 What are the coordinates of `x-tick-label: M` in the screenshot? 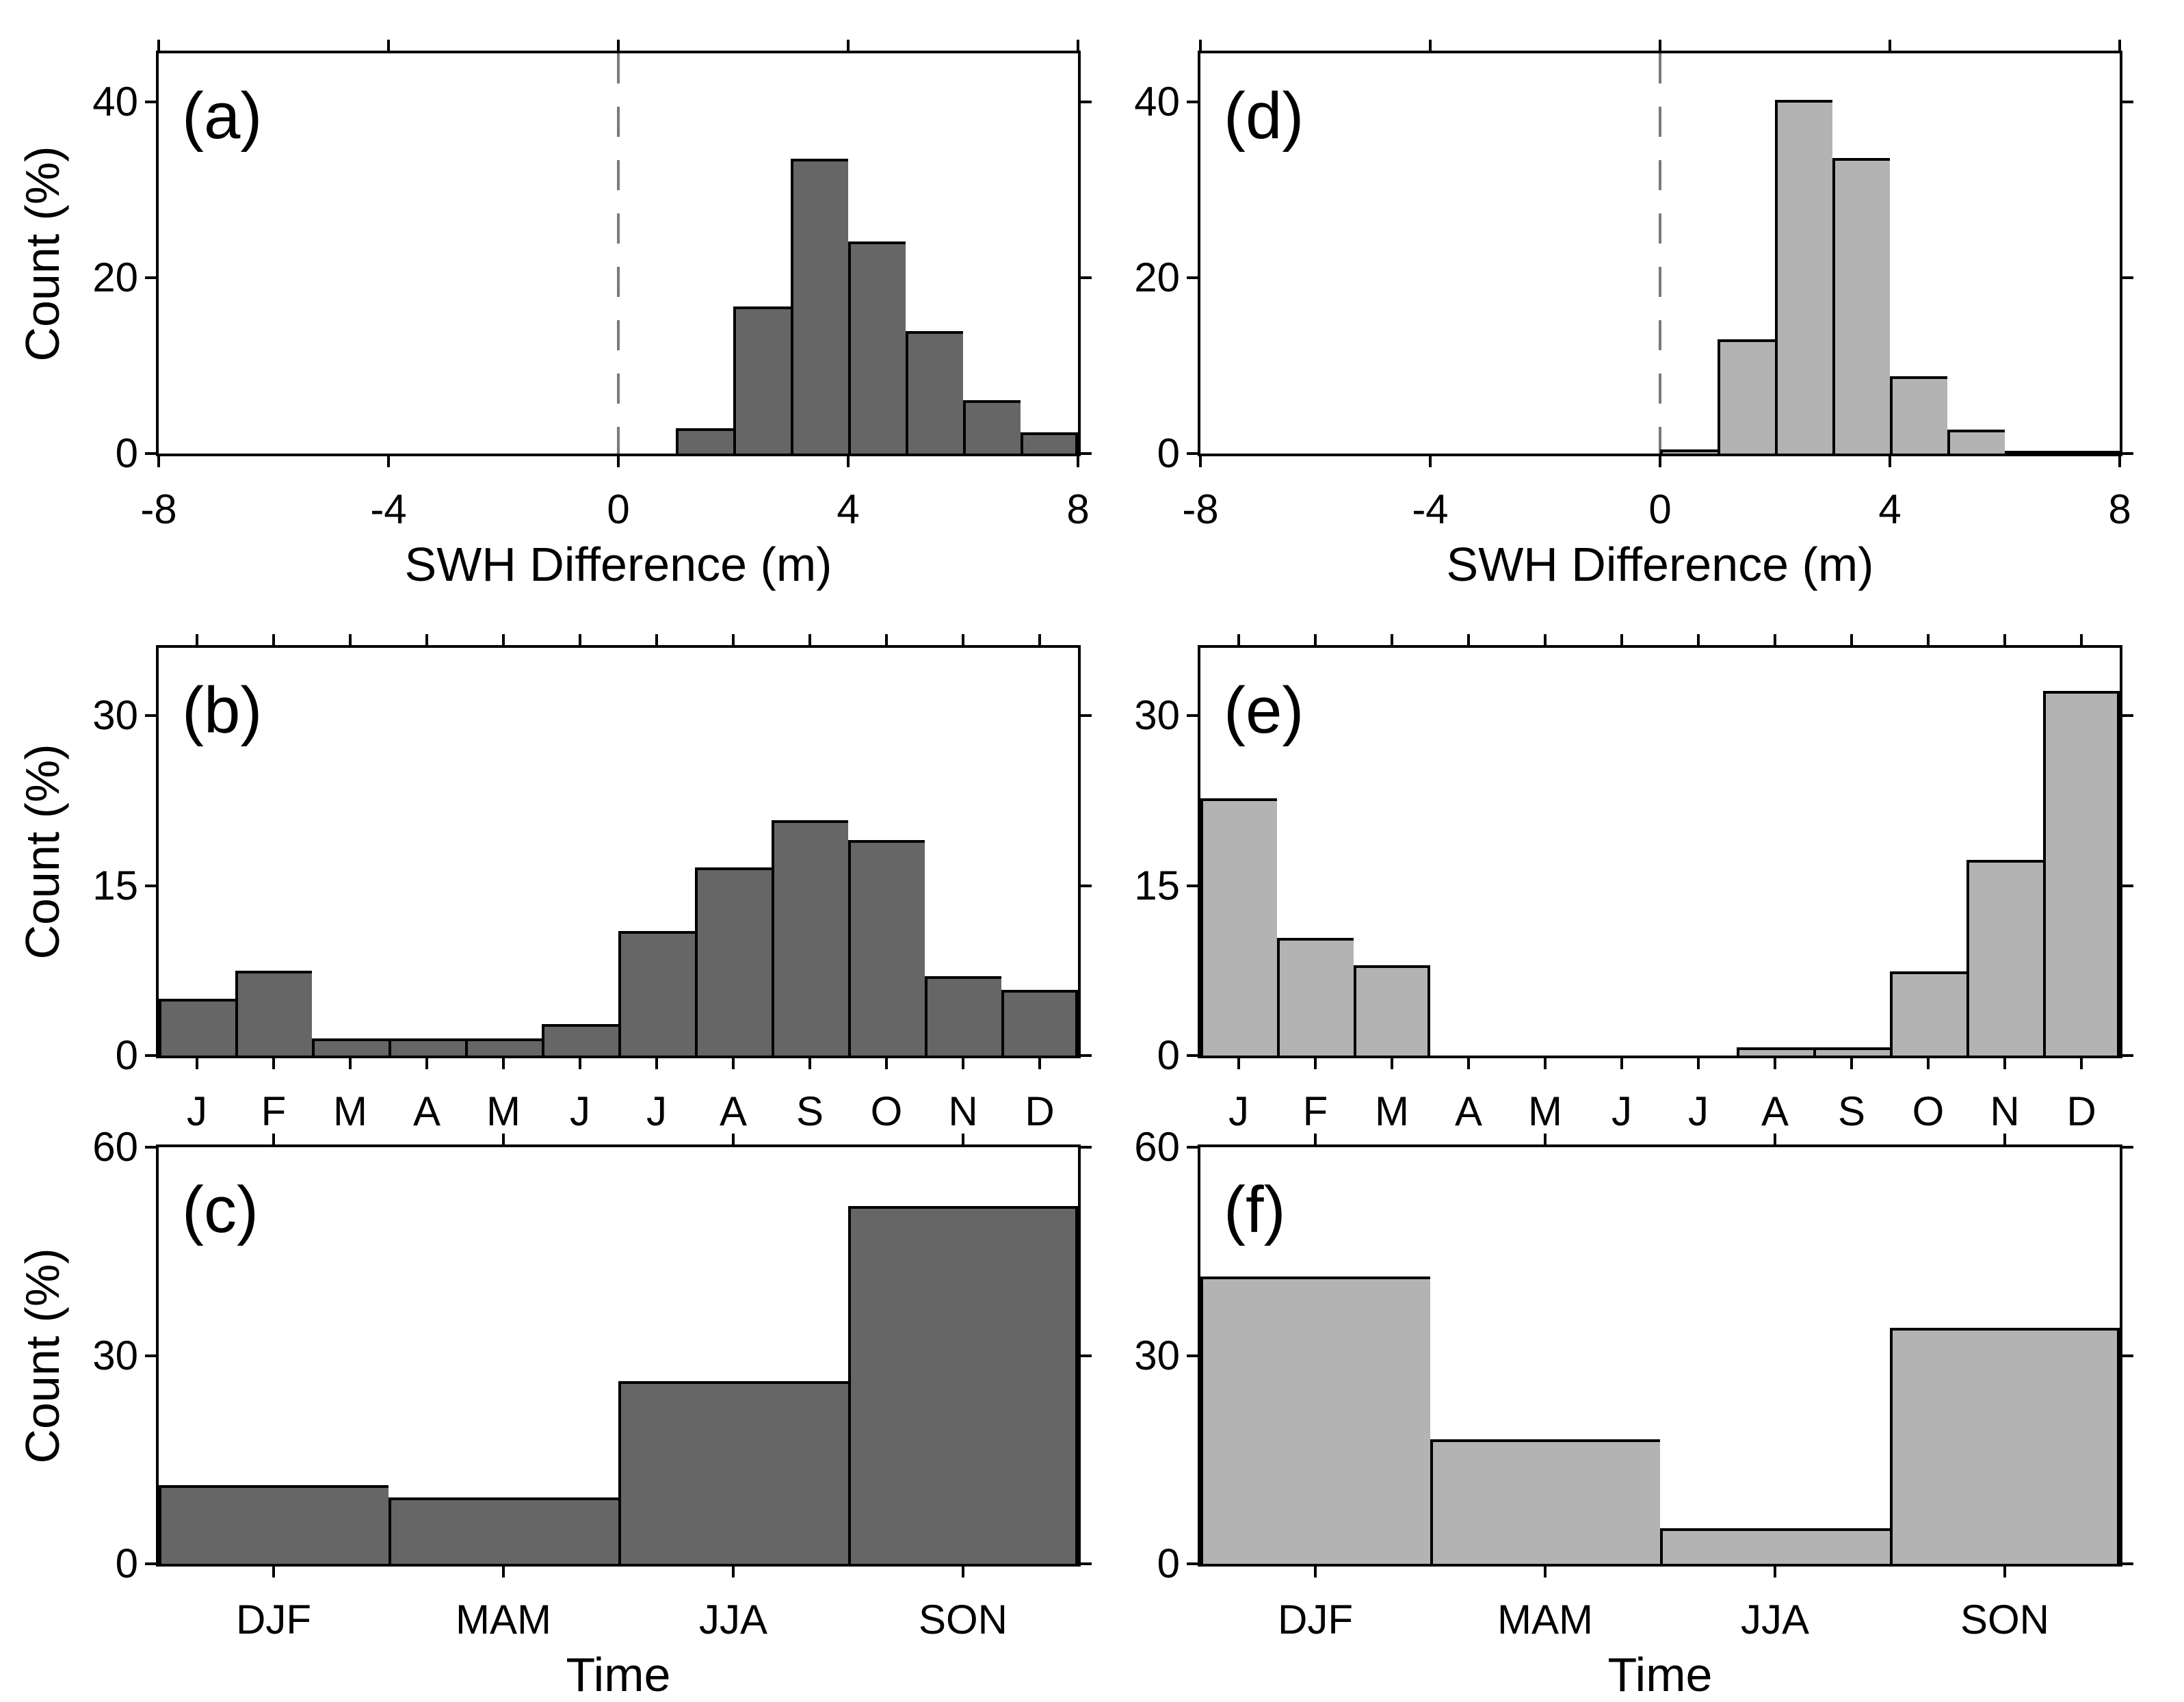 It's located at (503, 1111).